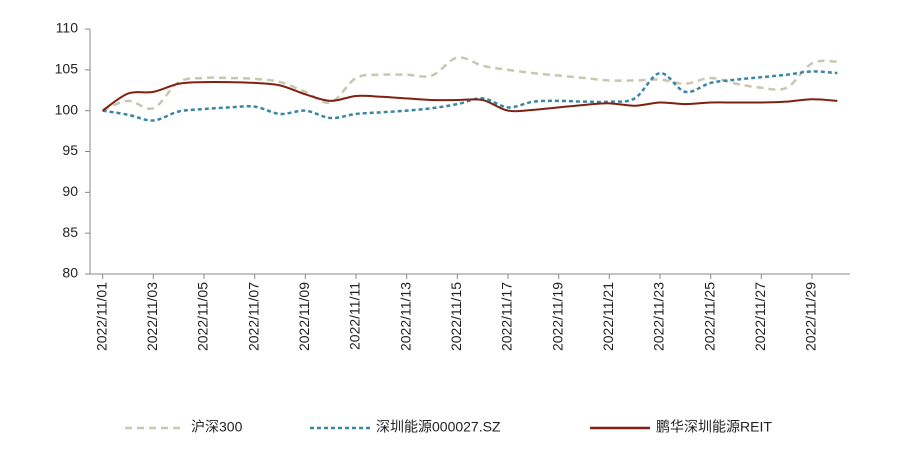  I want to click on y-tick-label: 100, so click(67, 109).